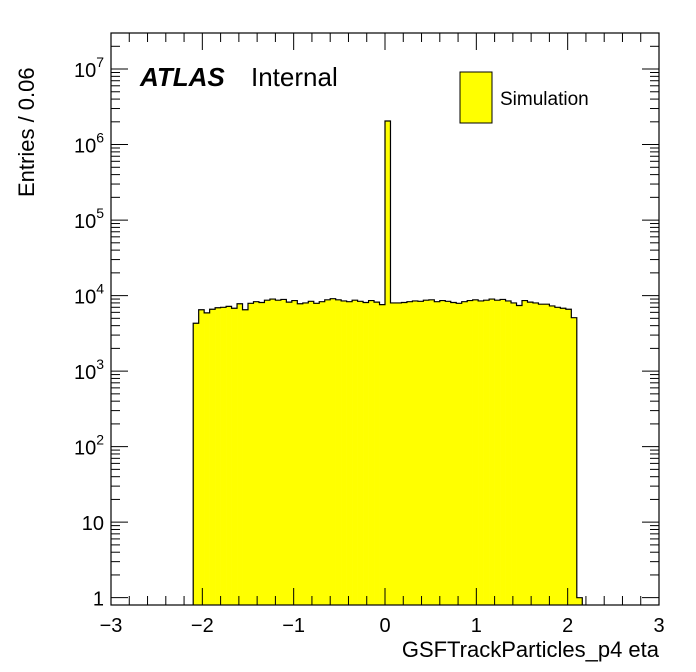 The width and height of the screenshot is (696, 672). I want to click on y-tick-label: 10, so click(93, 524).